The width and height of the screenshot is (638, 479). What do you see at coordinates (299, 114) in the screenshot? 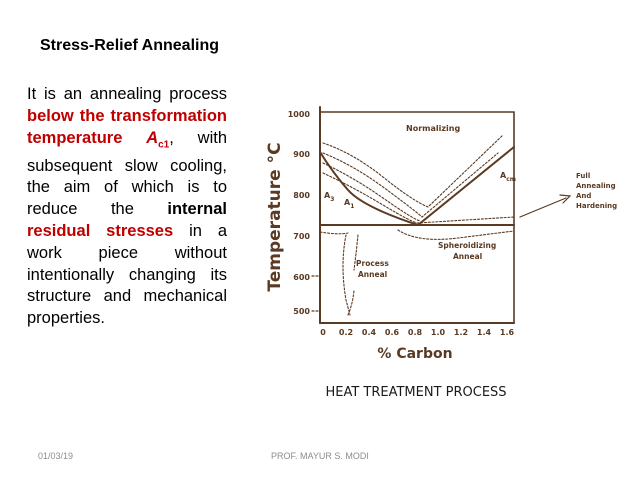
I see `y-tick: 1000` at bounding box center [299, 114].